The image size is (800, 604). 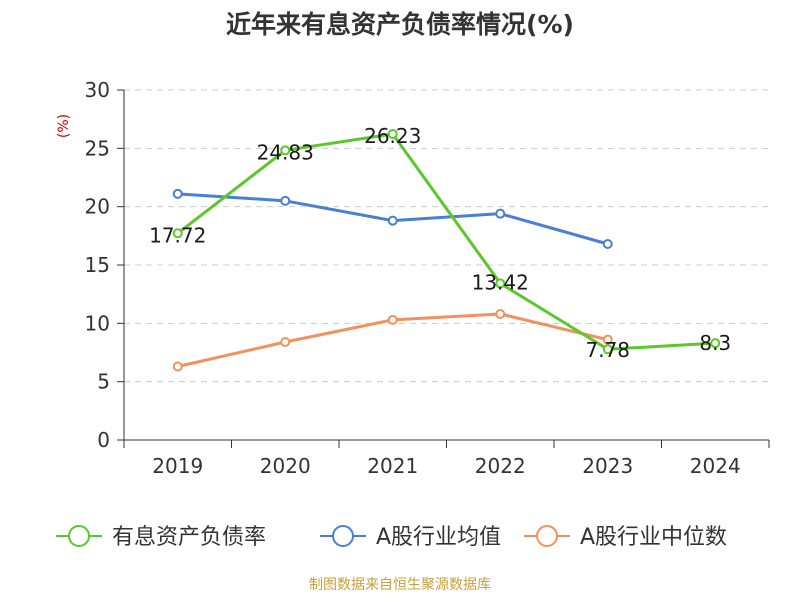 What do you see at coordinates (438, 537) in the screenshot?
I see `legend-label: A股行业均值` at bounding box center [438, 537].